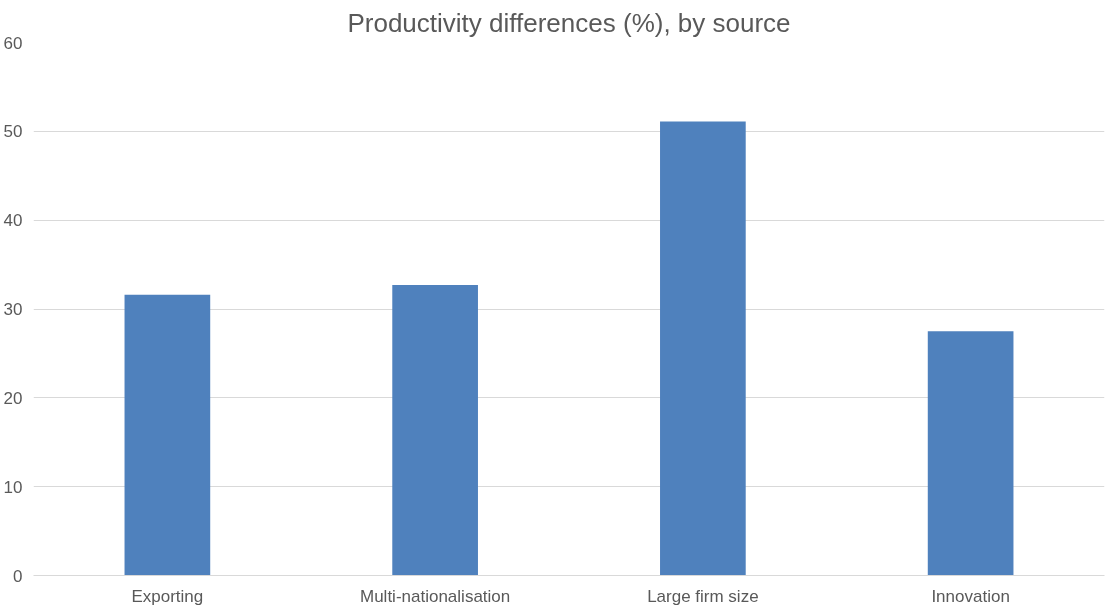 The image size is (1114, 608). I want to click on y-tick-label: 50, so click(13, 132).